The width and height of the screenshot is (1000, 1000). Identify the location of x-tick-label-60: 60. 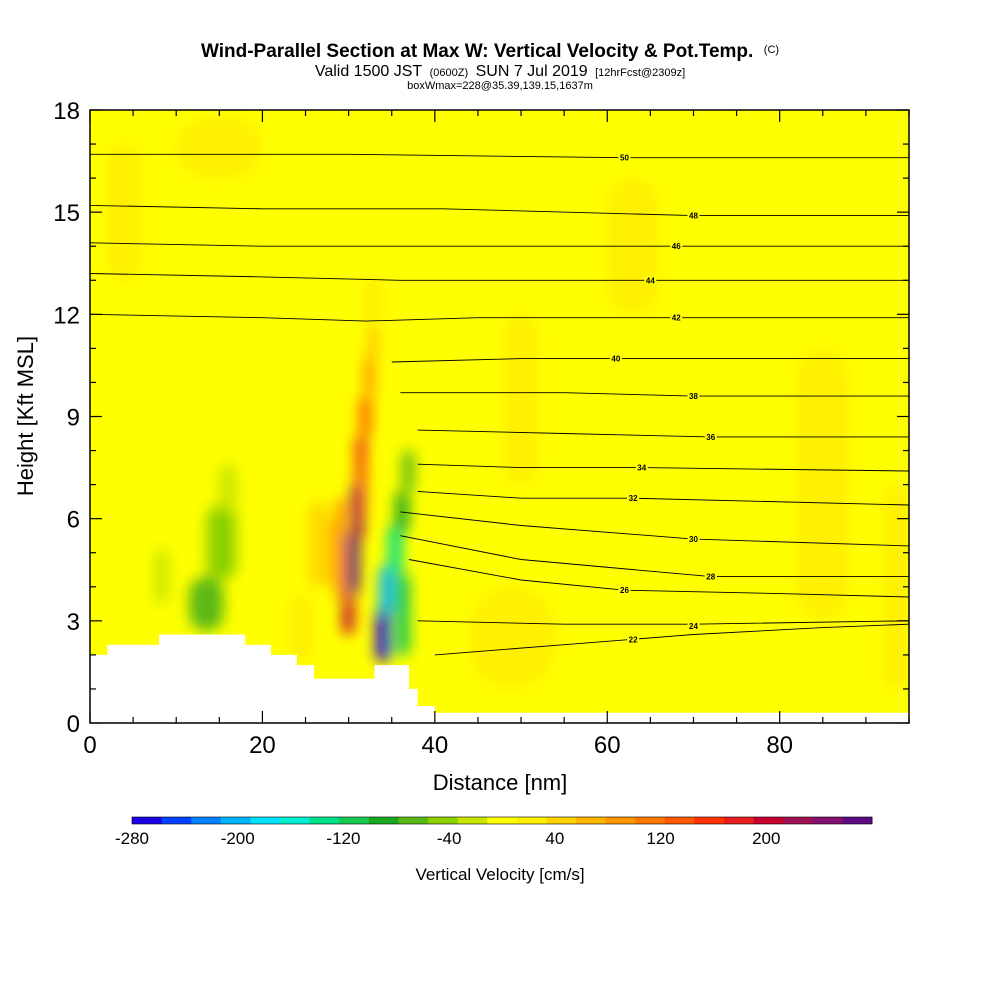
(607, 745).